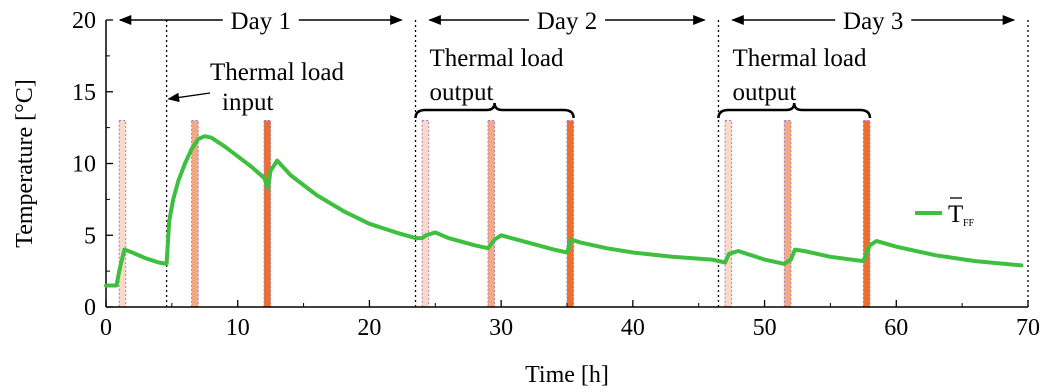 The height and width of the screenshot is (392, 1050). What do you see at coordinates (369, 328) in the screenshot?
I see `x-tick-label: 20` at bounding box center [369, 328].